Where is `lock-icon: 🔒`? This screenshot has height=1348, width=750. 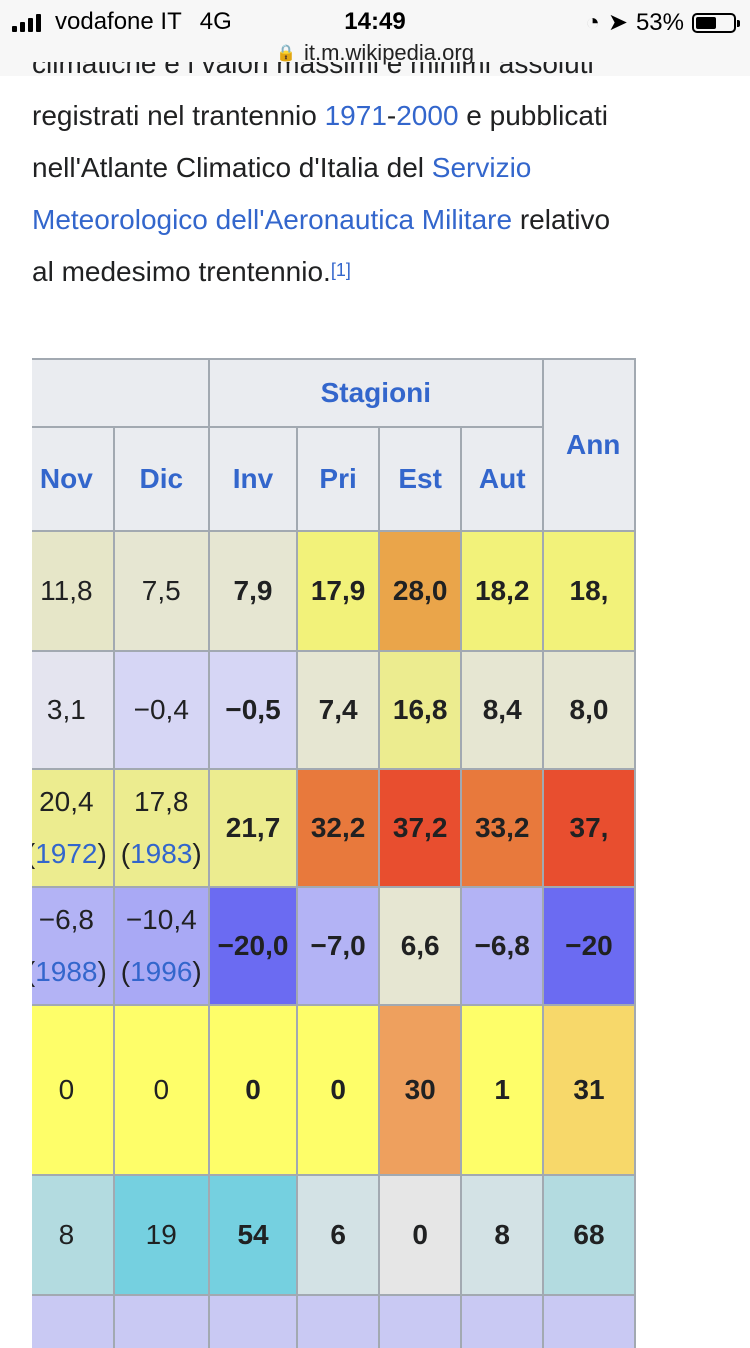 lock-icon: 🔒 is located at coordinates (286, 53).